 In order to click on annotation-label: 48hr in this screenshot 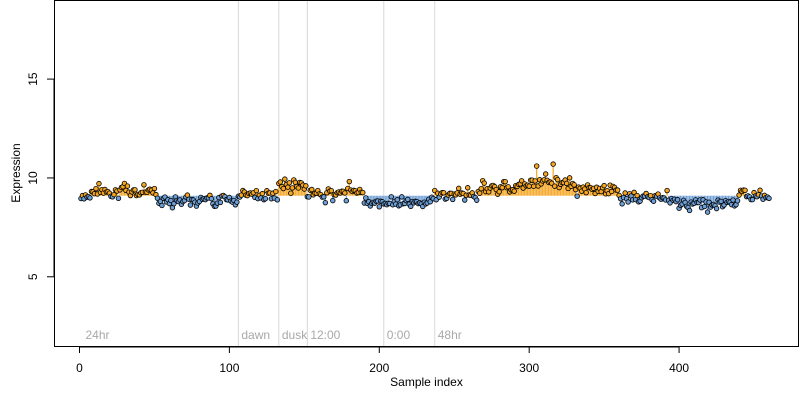, I will do `click(450, 335)`.